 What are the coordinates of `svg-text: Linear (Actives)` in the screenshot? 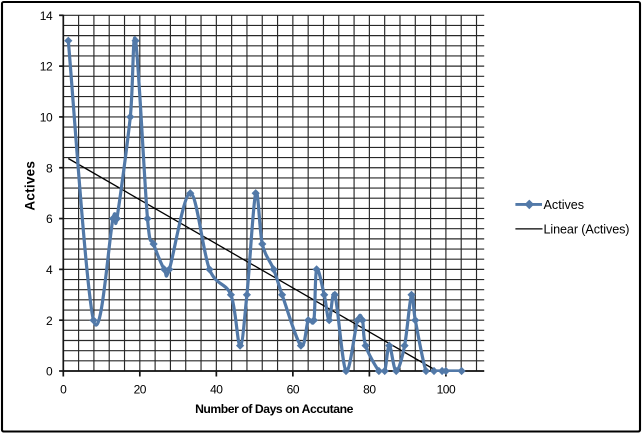 It's located at (587, 229).